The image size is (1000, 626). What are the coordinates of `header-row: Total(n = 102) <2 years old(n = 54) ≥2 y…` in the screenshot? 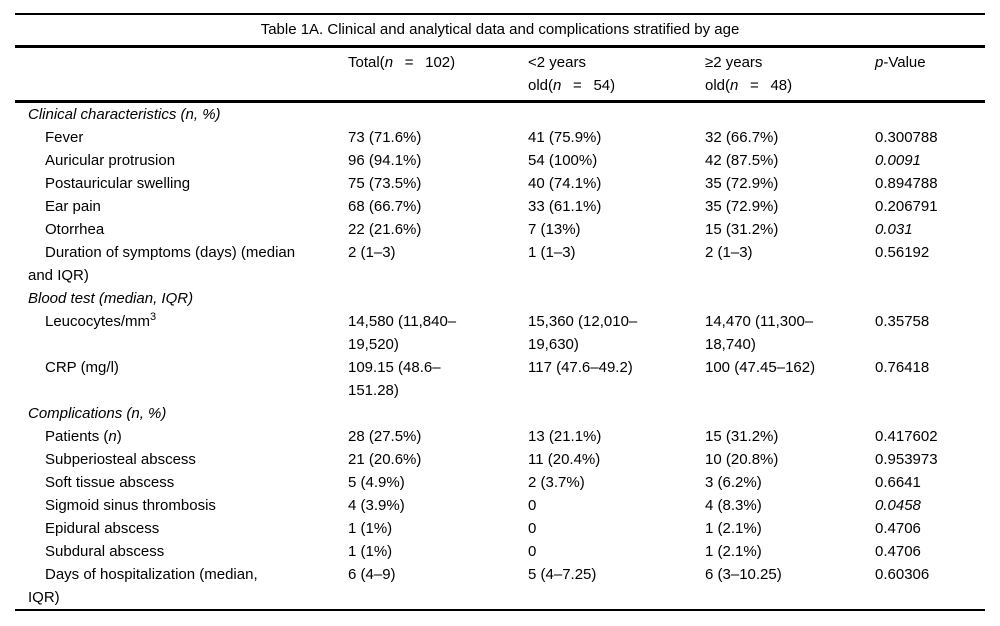 It's located at (500, 75).